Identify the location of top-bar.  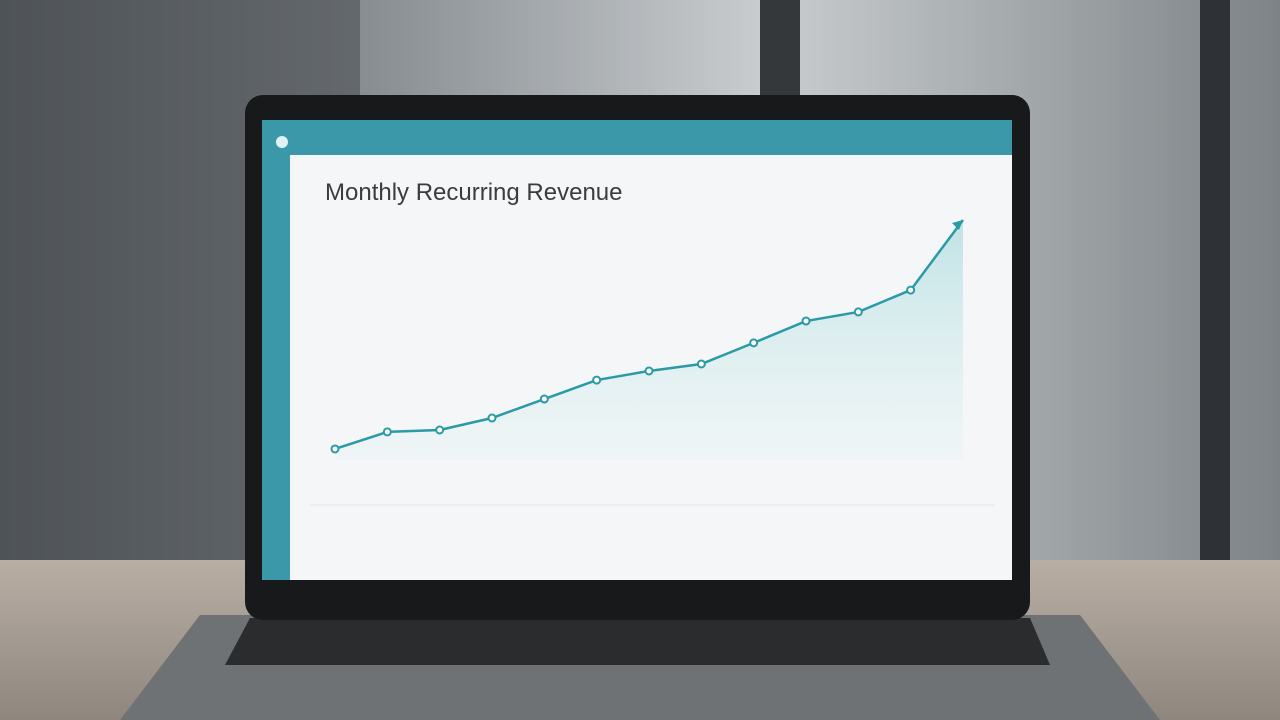
(637, 137).